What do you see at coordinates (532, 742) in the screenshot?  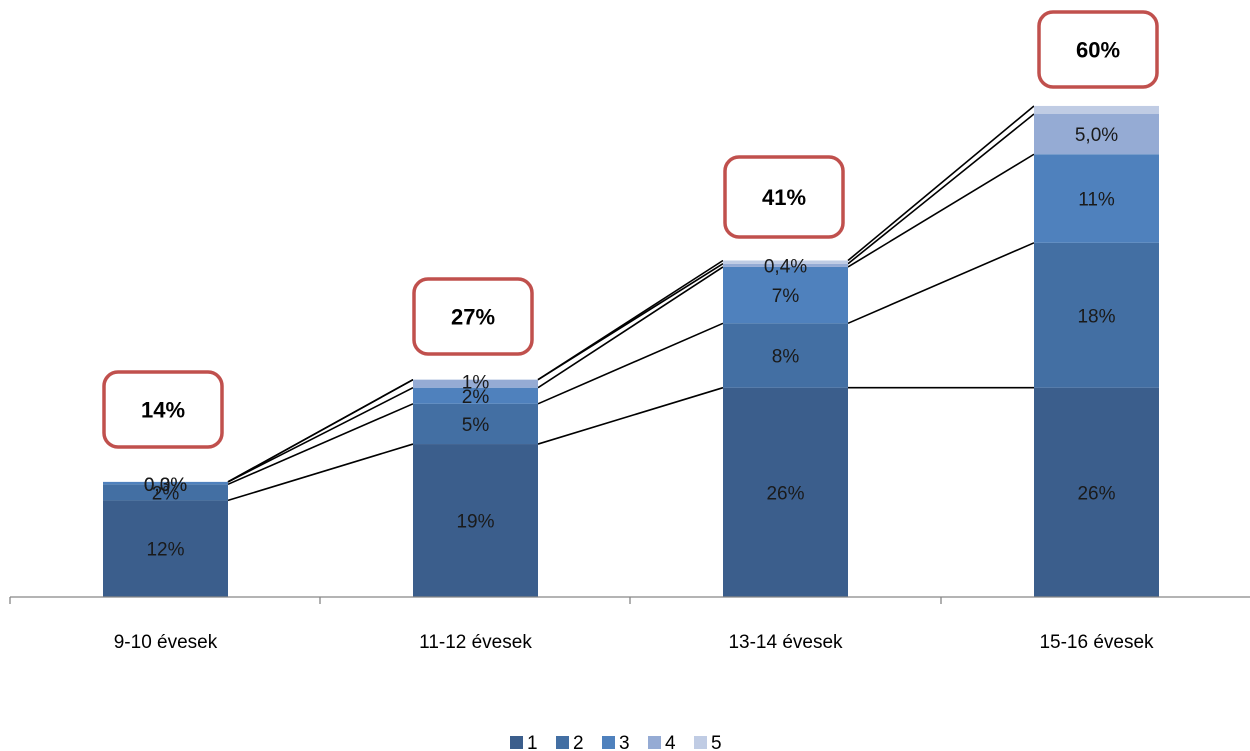 I see `legend-label-1: 1` at bounding box center [532, 742].